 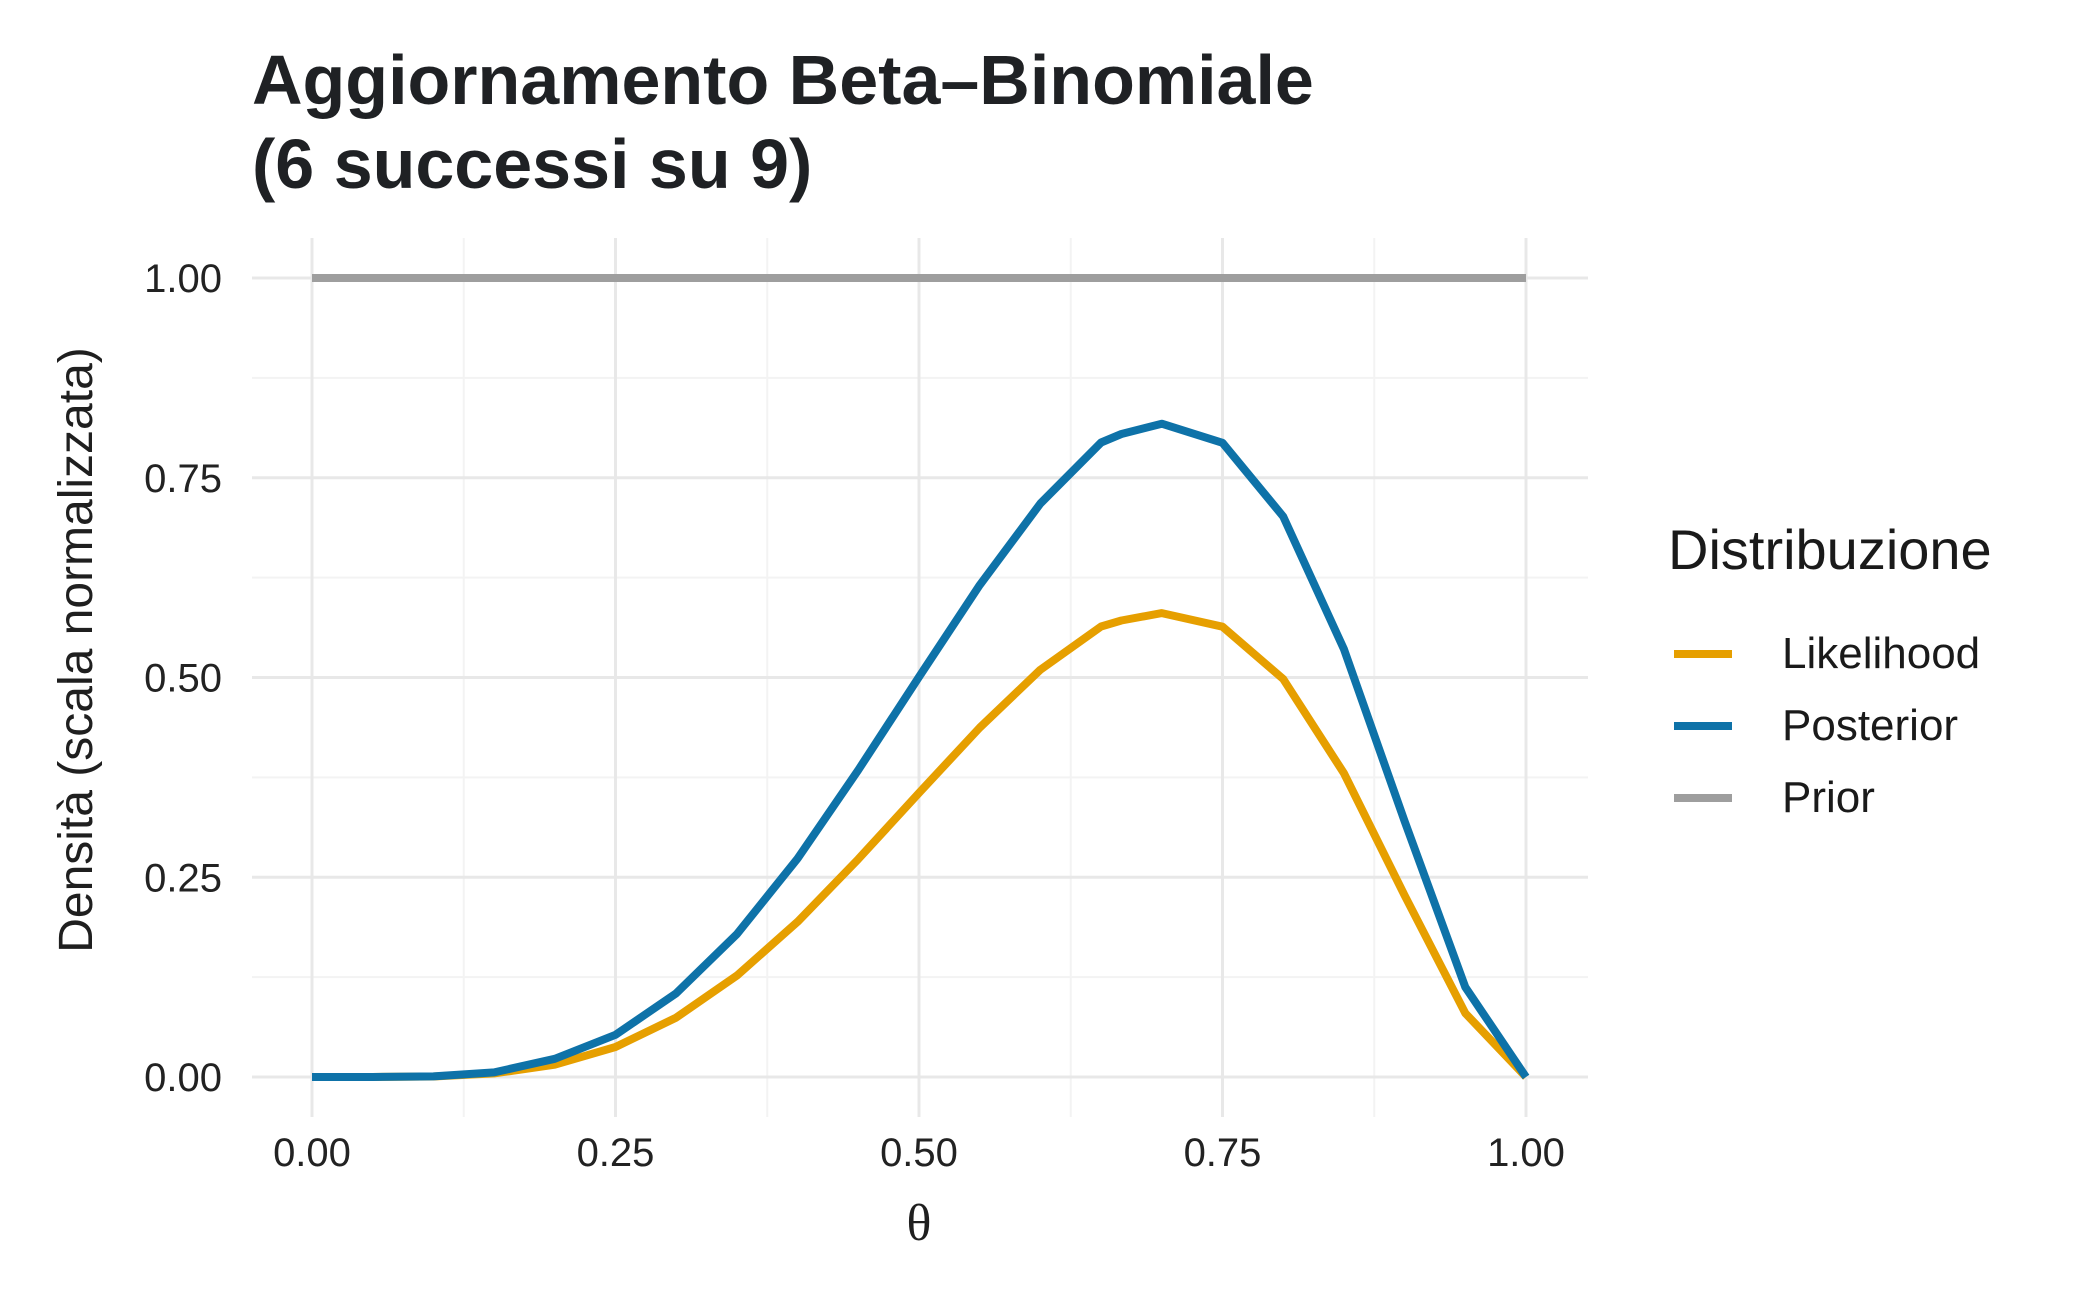 What do you see at coordinates (1881, 653) in the screenshot?
I see `legend-label: Likelihood` at bounding box center [1881, 653].